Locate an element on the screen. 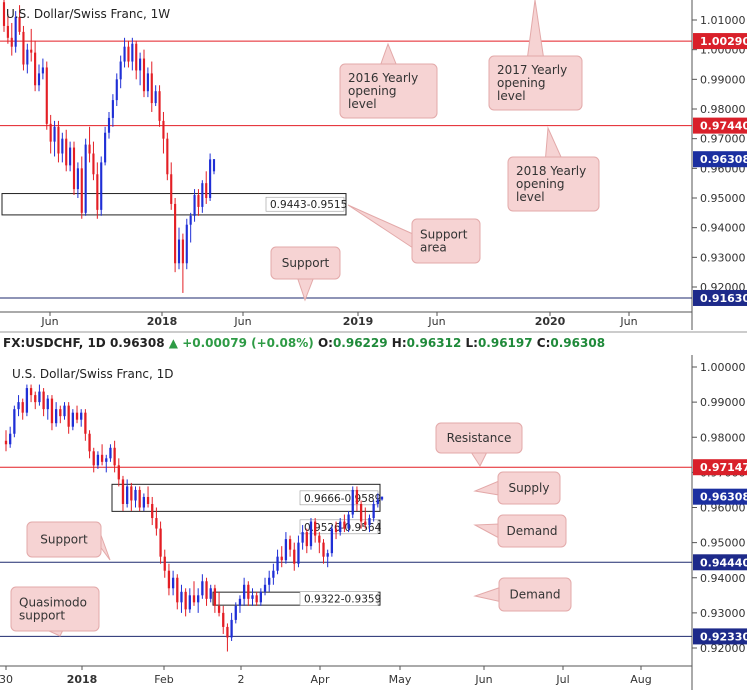 The width and height of the screenshot is (747, 698). weekly-price-tags: 1.00290 0.97440 0.91630 0.96308 is located at coordinates (720, 169).